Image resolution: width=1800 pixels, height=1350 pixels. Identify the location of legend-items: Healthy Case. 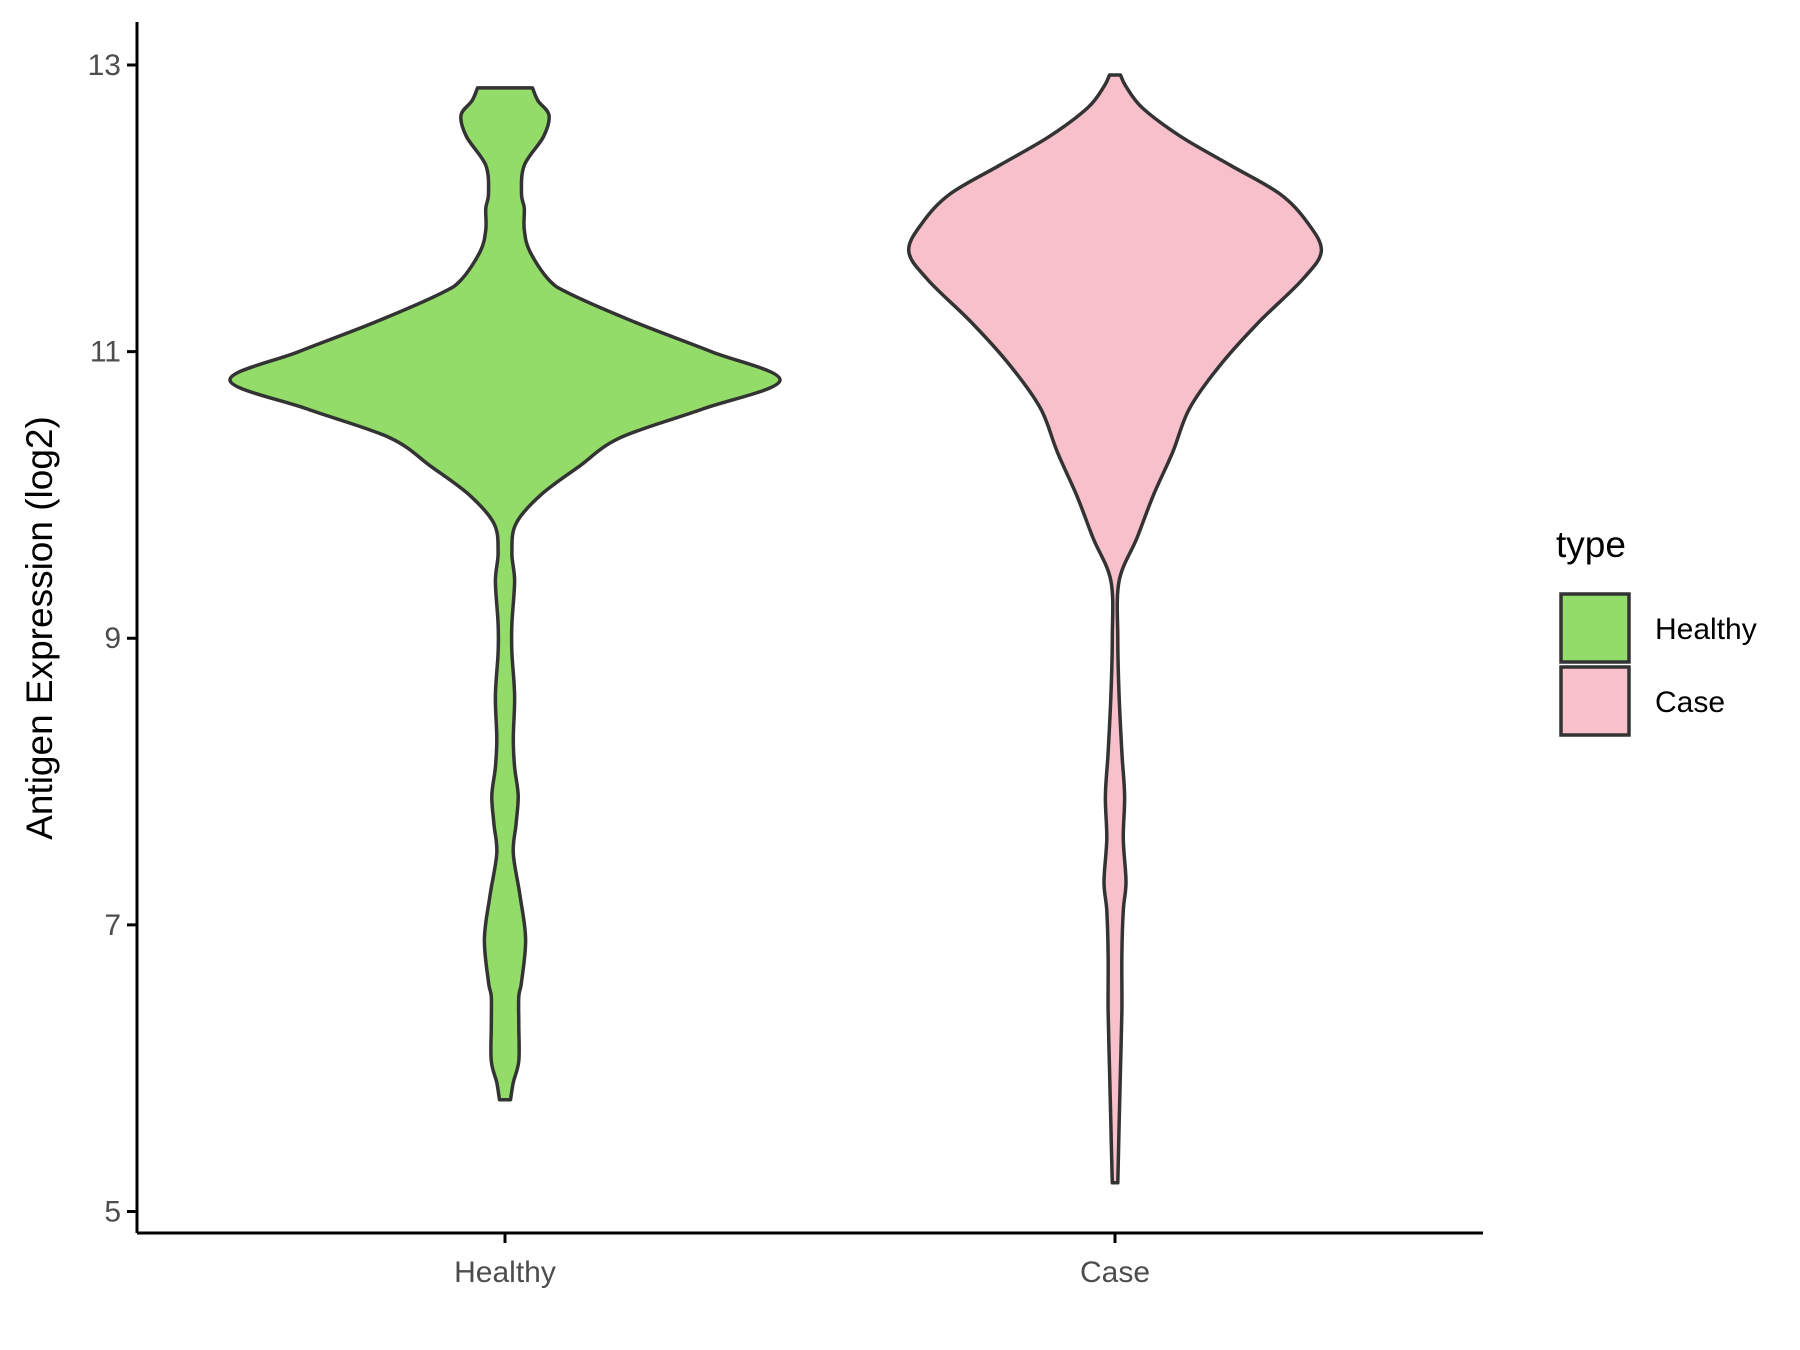
(1658, 664).